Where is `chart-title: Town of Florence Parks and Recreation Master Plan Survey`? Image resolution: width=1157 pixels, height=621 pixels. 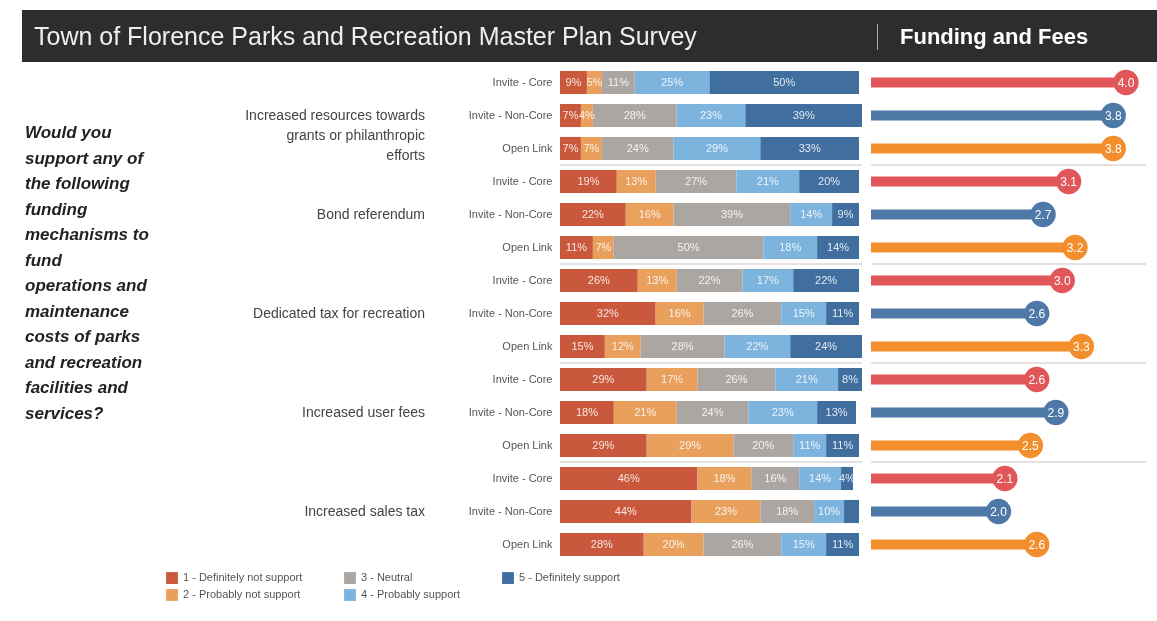 chart-title: Town of Florence Parks and Recreation Master Plan Survey is located at coordinates (365, 36).